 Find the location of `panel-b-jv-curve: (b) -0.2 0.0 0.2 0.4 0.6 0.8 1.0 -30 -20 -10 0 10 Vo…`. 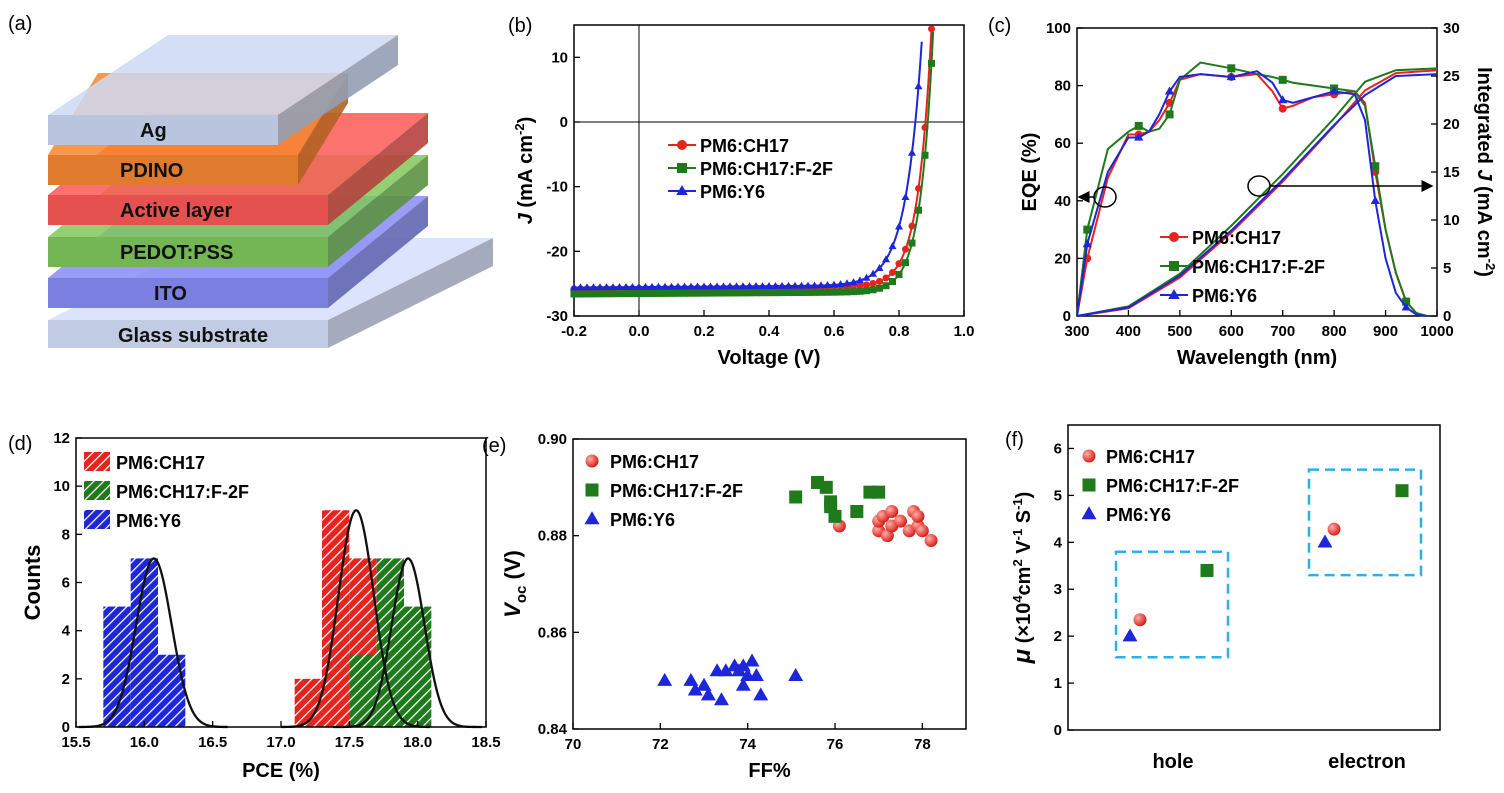

panel-b-jv-curve: (b) -0.2 0.0 0.2 0.4 0.6 0.8 1.0 -30 -20 -10 0 10 Vo… is located at coordinates (741, 192).